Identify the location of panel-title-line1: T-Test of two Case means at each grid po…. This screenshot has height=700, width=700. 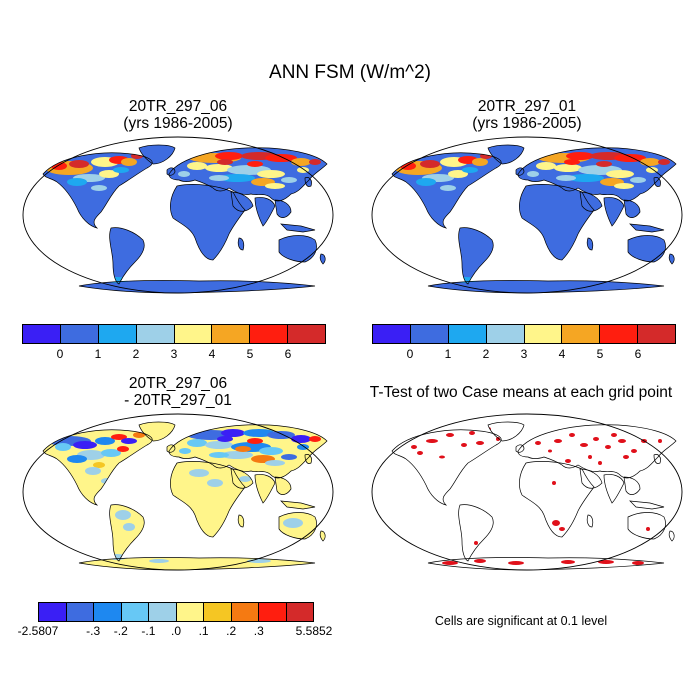
(521, 392).